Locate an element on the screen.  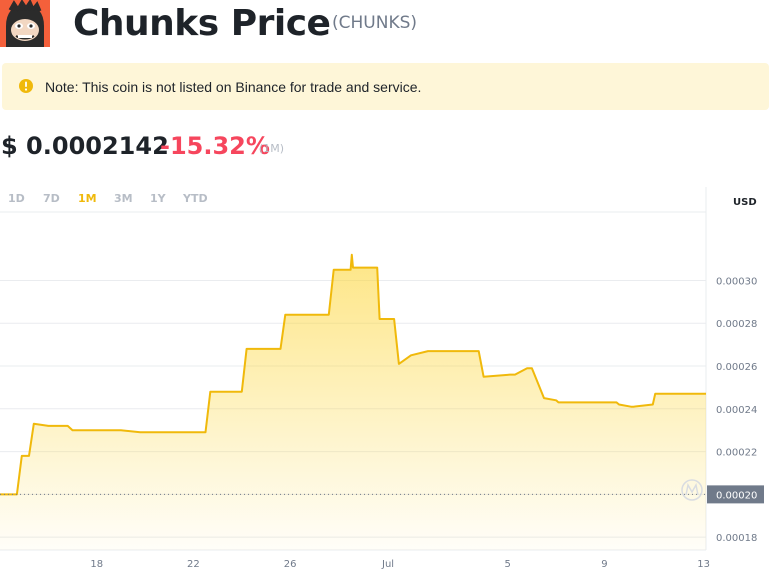
x-tick-label: 22 is located at coordinates (193, 564).